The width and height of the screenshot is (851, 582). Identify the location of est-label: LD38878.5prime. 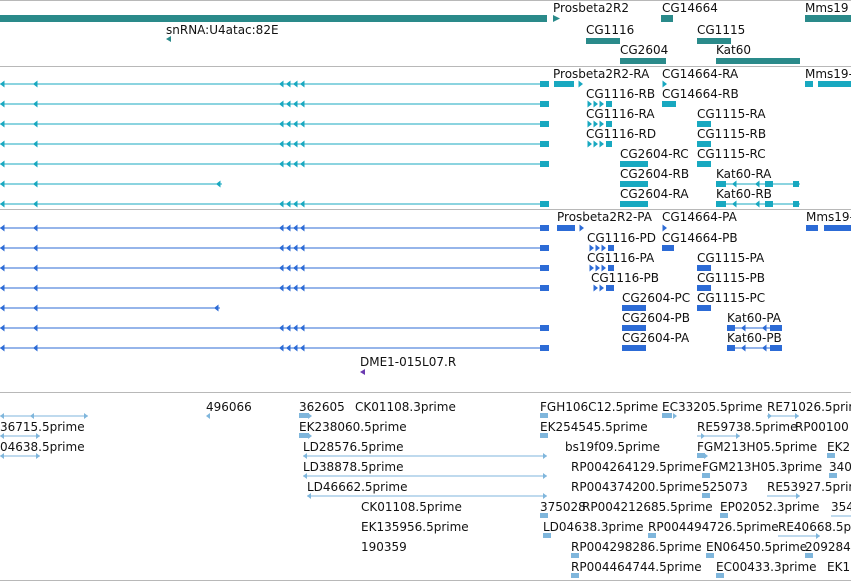
(353, 467).